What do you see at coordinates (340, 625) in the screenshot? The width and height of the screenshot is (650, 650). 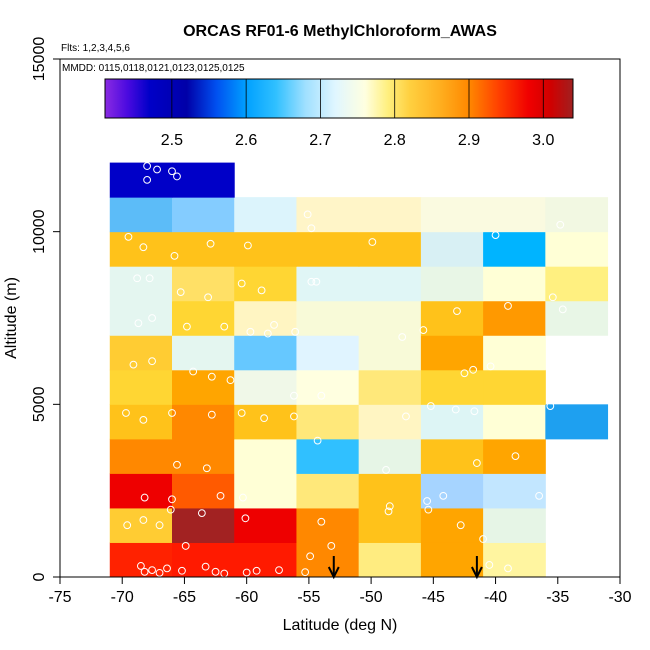 I see `x-axis-label: Latitude (deg N)` at bounding box center [340, 625].